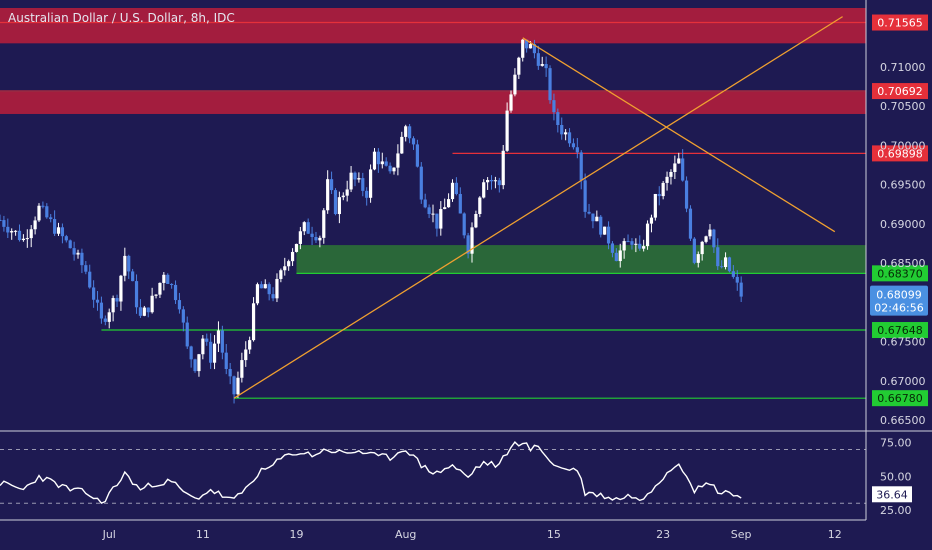  What do you see at coordinates (371, 472) in the screenshot?
I see `rsi-line` at bounding box center [371, 472].